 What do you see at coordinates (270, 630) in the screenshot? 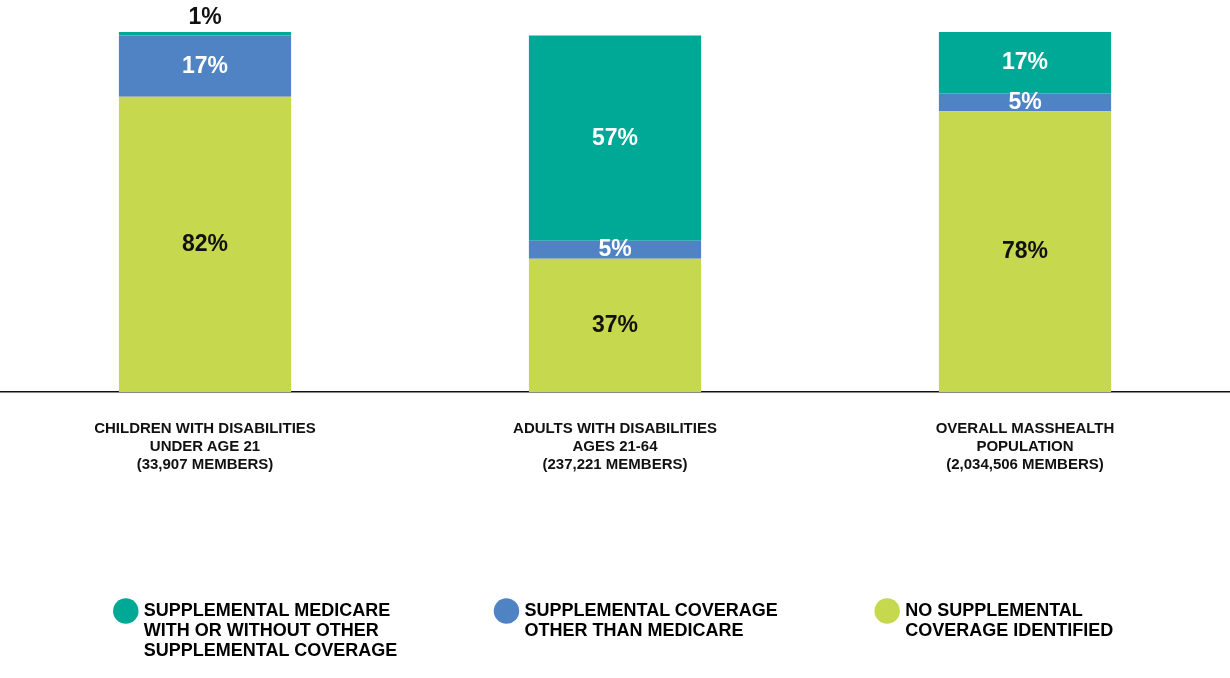
I see `legend-label: SUPPLEMENTAL MEDICARE WITH OR WITHOUT OTHER SUPPLEMENTAL COVERAGE` at bounding box center [270, 630].